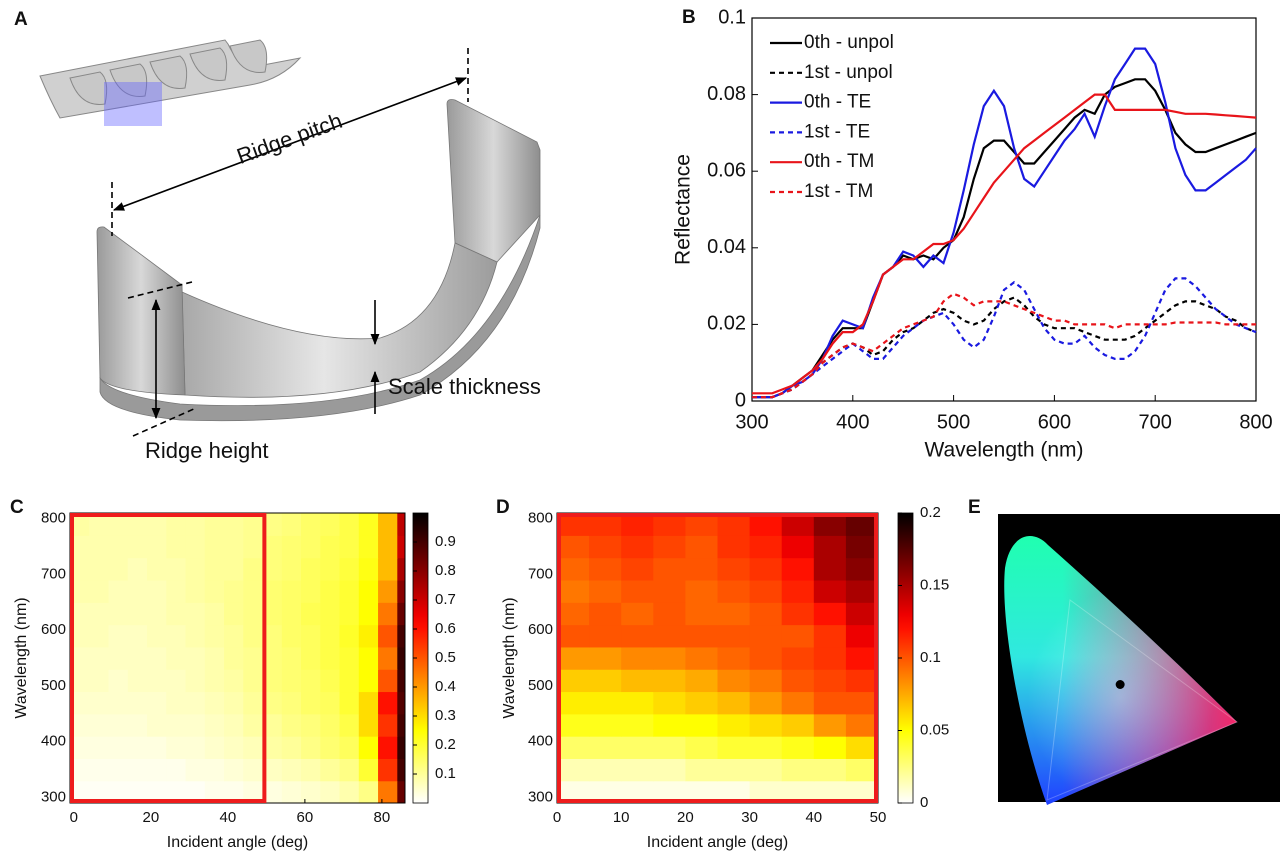 The height and width of the screenshot is (857, 1286). I want to click on heatmap-cells, so click(237, 658).